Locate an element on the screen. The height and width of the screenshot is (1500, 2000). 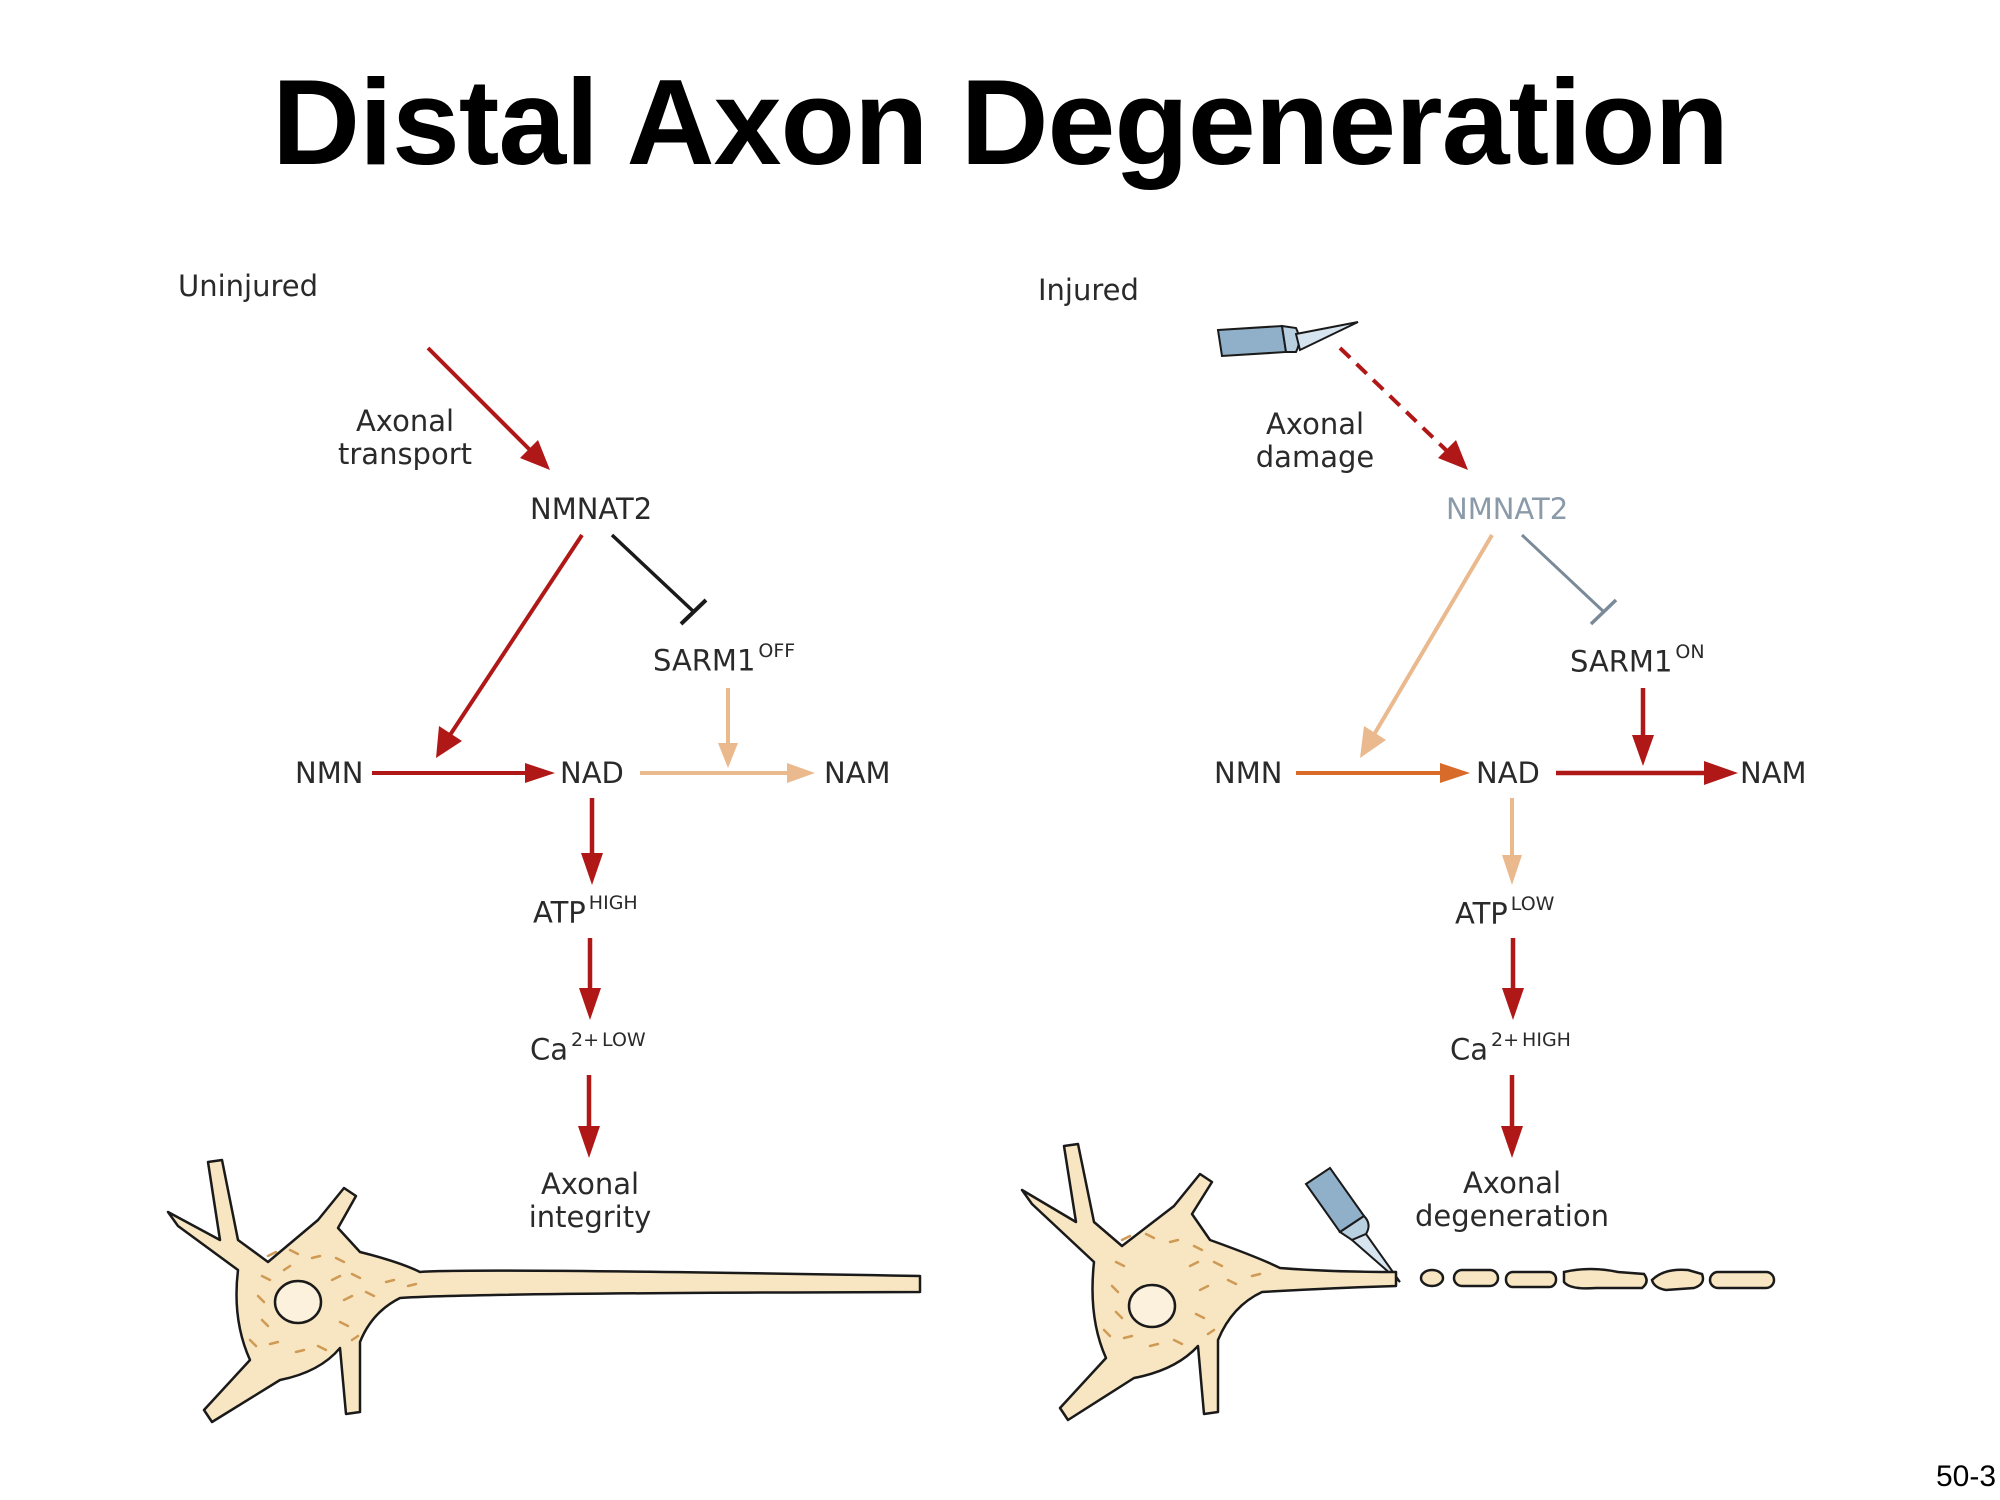
axonal-degeneration-label: Axonal degeneration is located at coordinates (1512, 1200).